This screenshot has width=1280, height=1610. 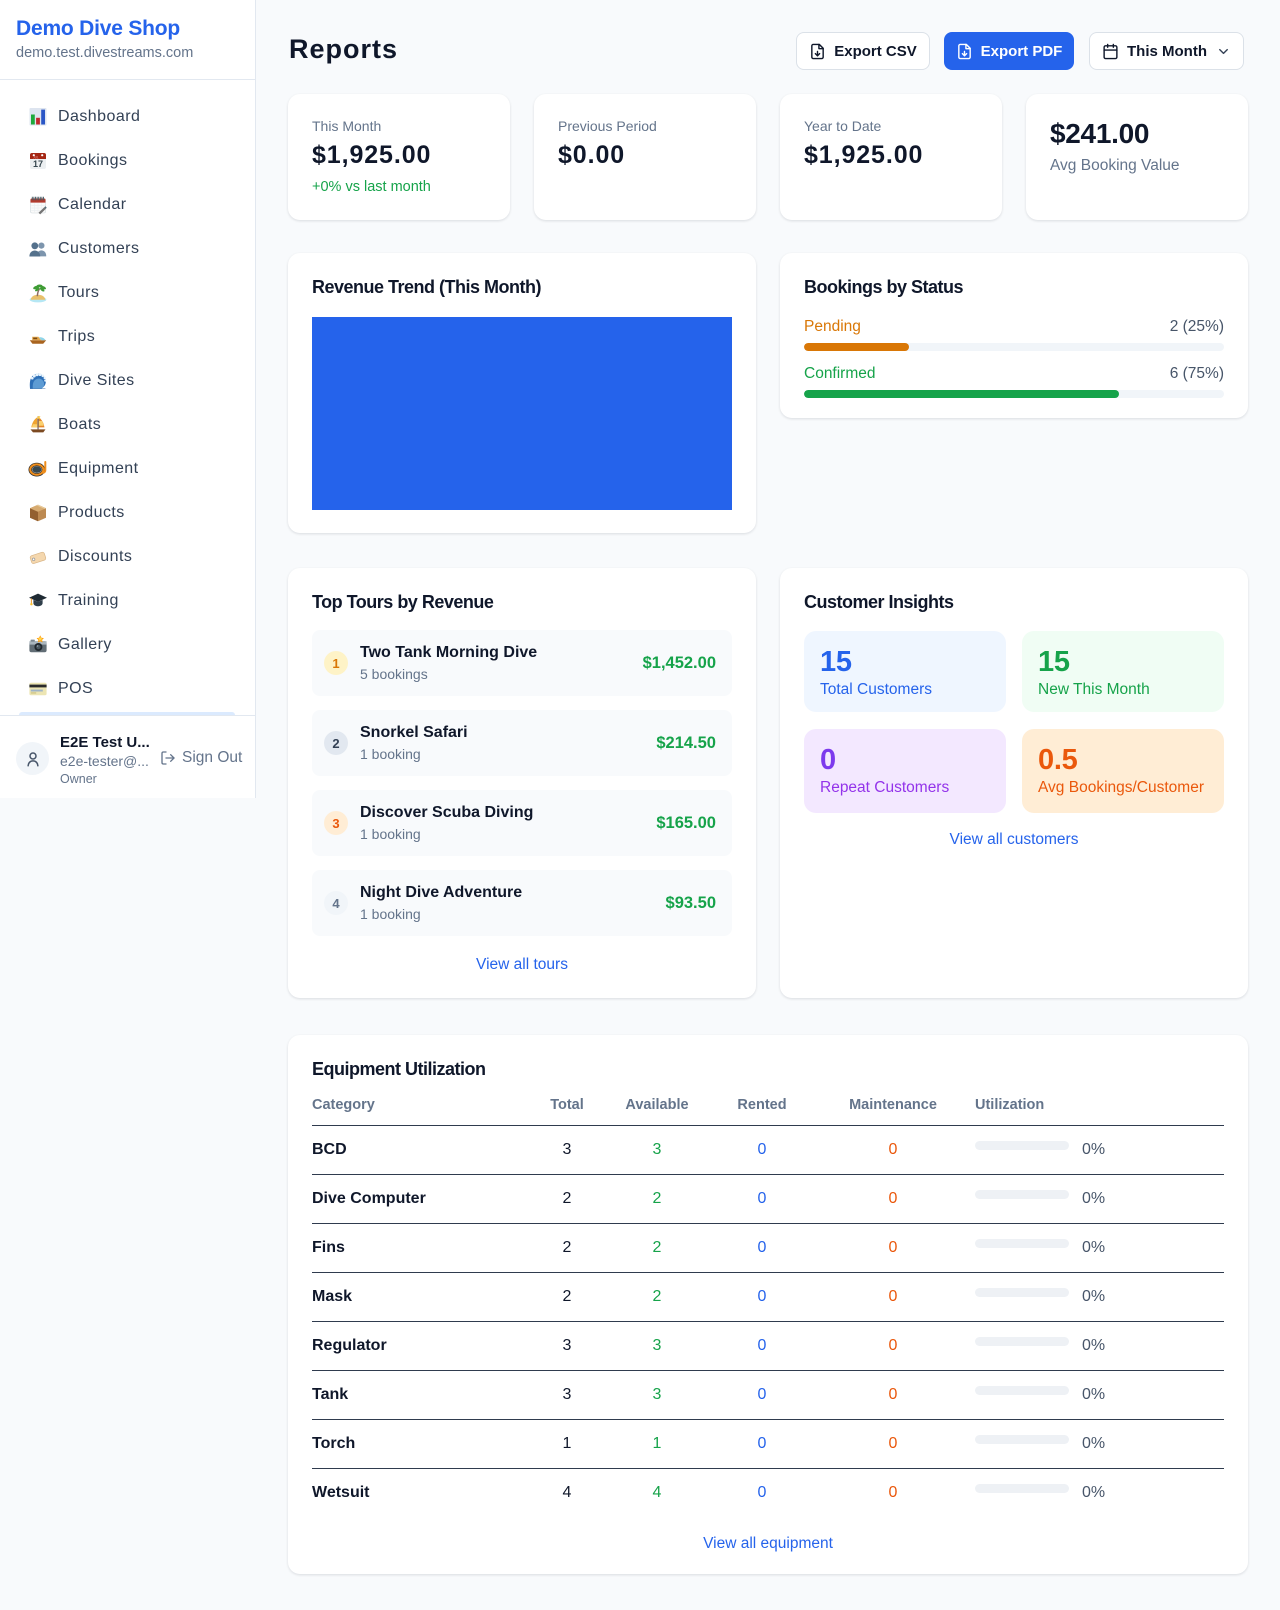 I want to click on svg-text: 17, so click(x=38, y=164).